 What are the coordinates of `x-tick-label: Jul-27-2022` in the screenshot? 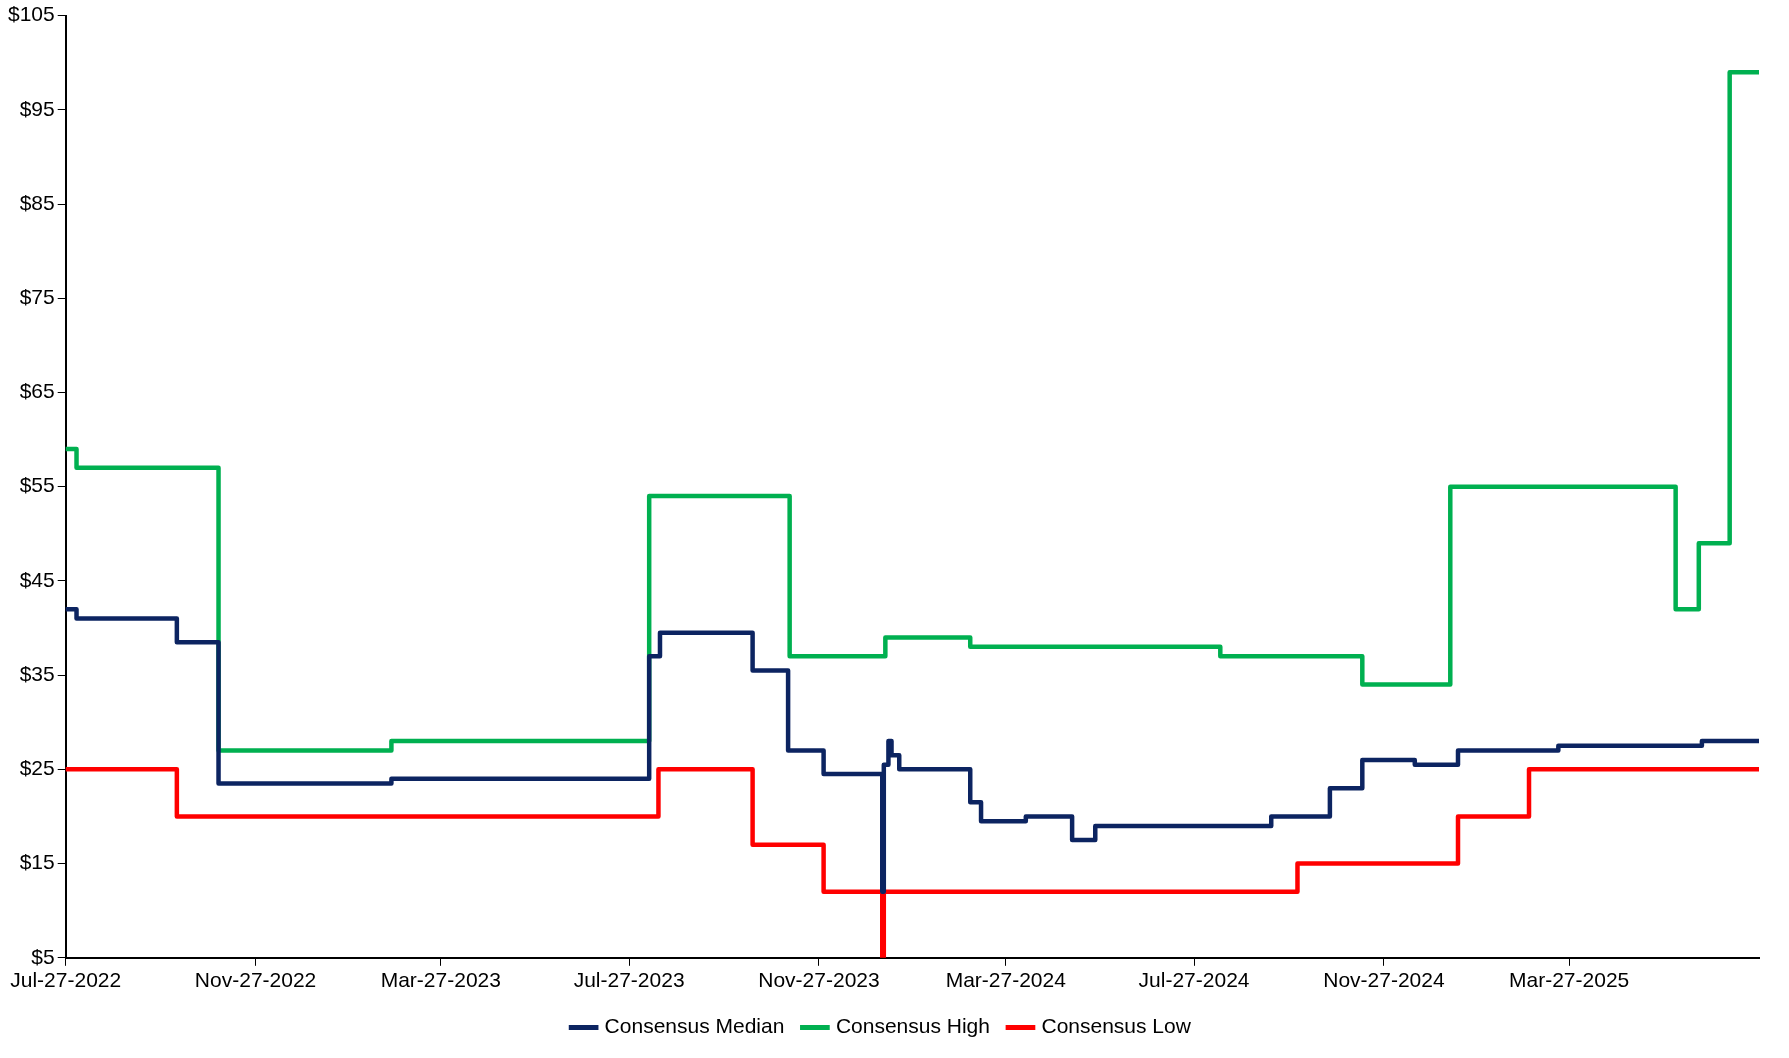 It's located at (66, 980).